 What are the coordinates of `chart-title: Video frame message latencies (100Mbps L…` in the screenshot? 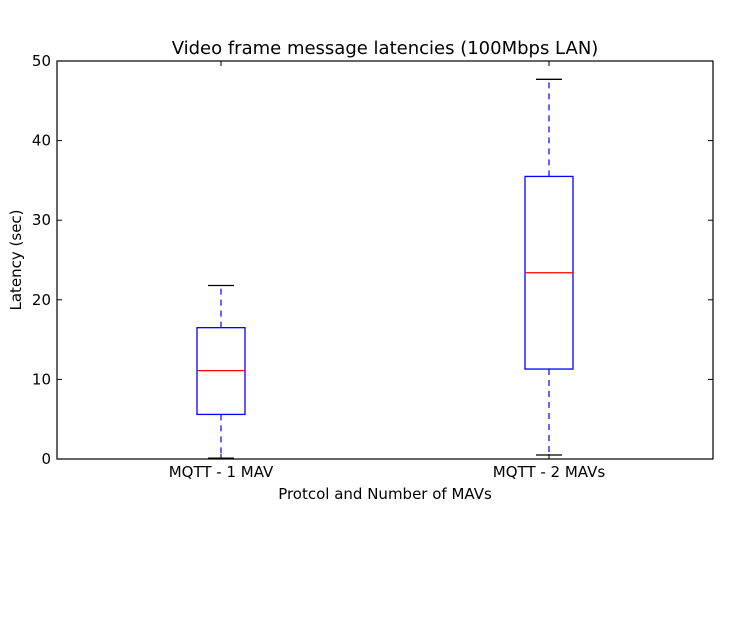 It's located at (385, 48).